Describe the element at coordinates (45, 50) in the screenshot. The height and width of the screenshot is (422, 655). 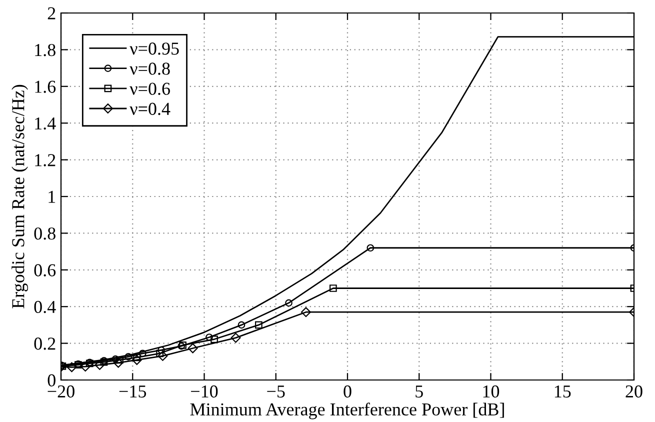
I see `y-tick-label: 1.8` at that location.